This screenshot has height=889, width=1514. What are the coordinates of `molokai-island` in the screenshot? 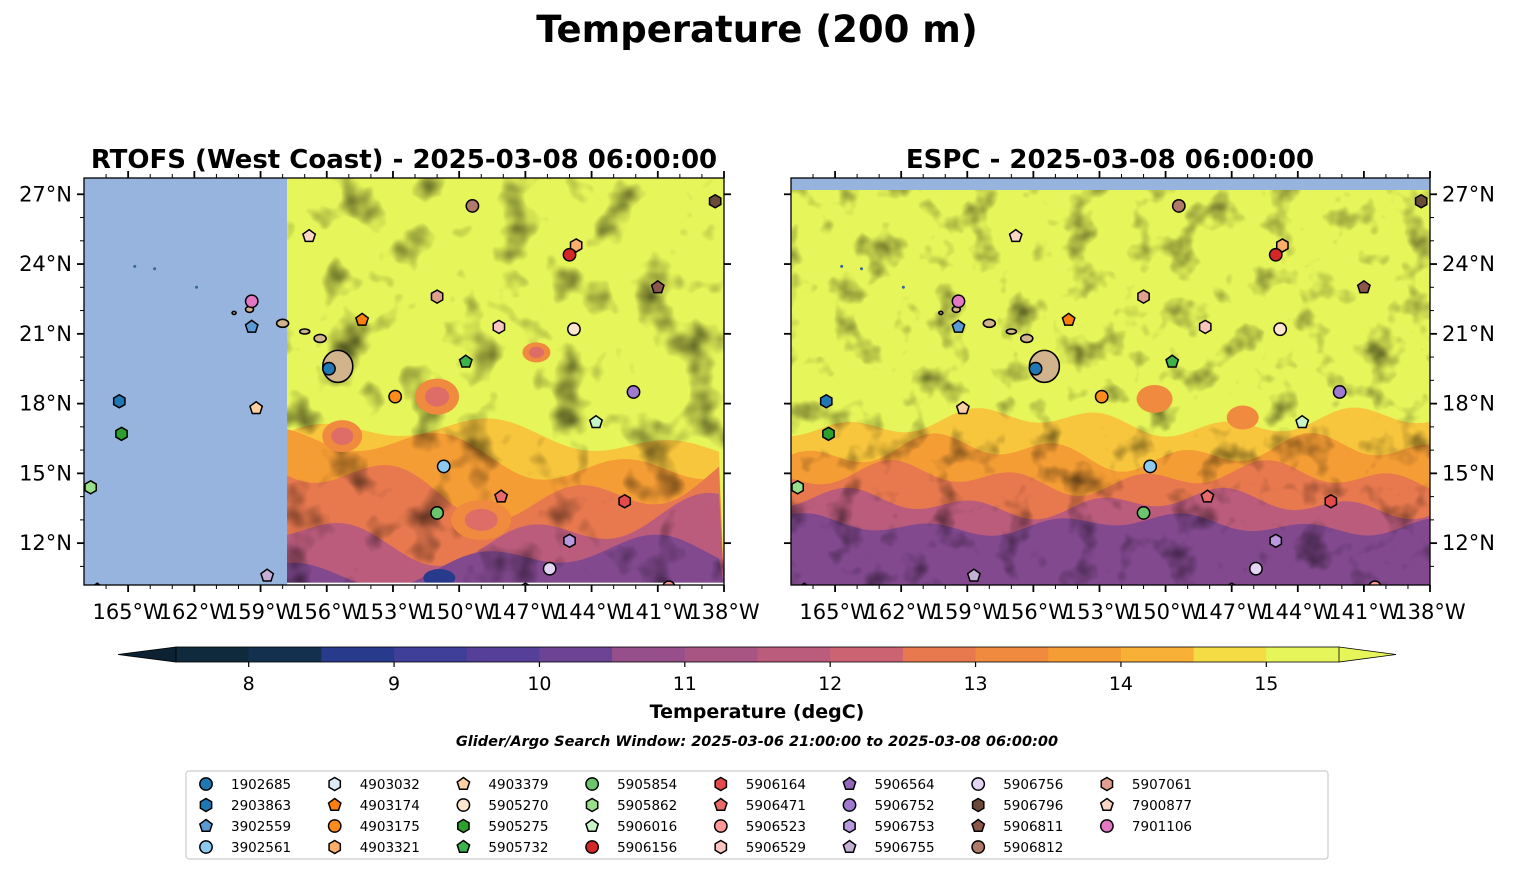 It's located at (304, 331).